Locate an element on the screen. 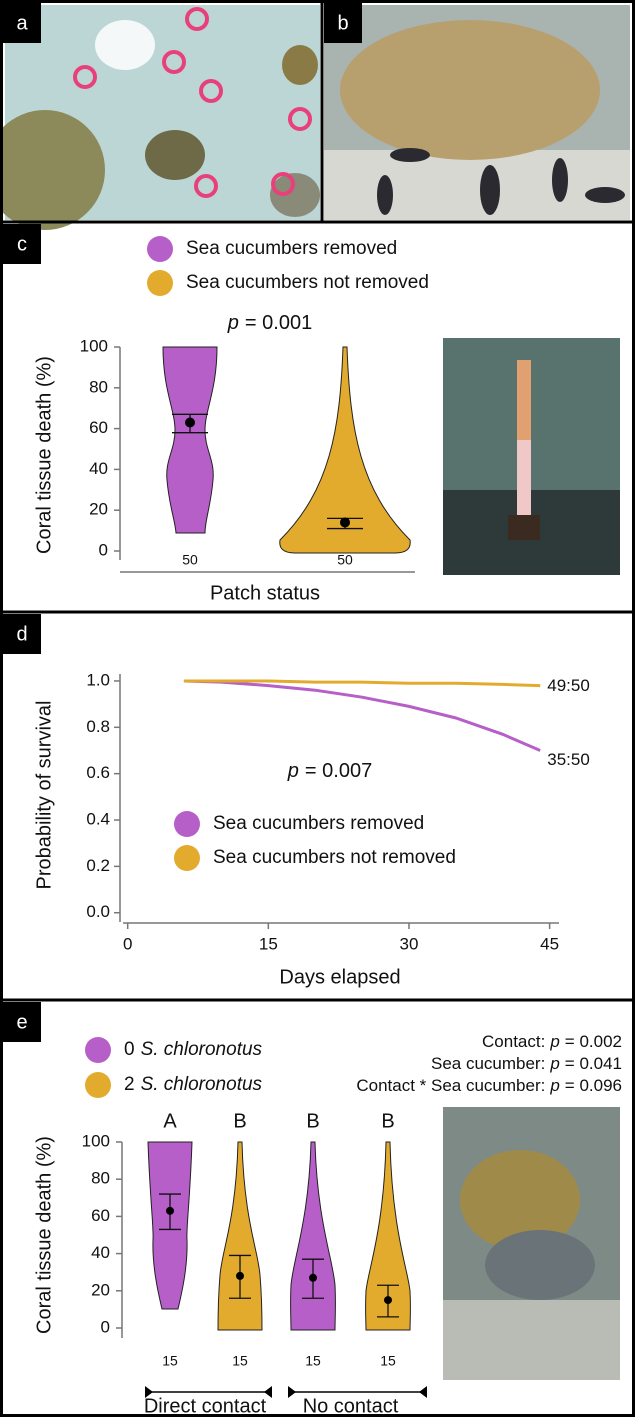  photo-b is located at coordinates (477, 112).